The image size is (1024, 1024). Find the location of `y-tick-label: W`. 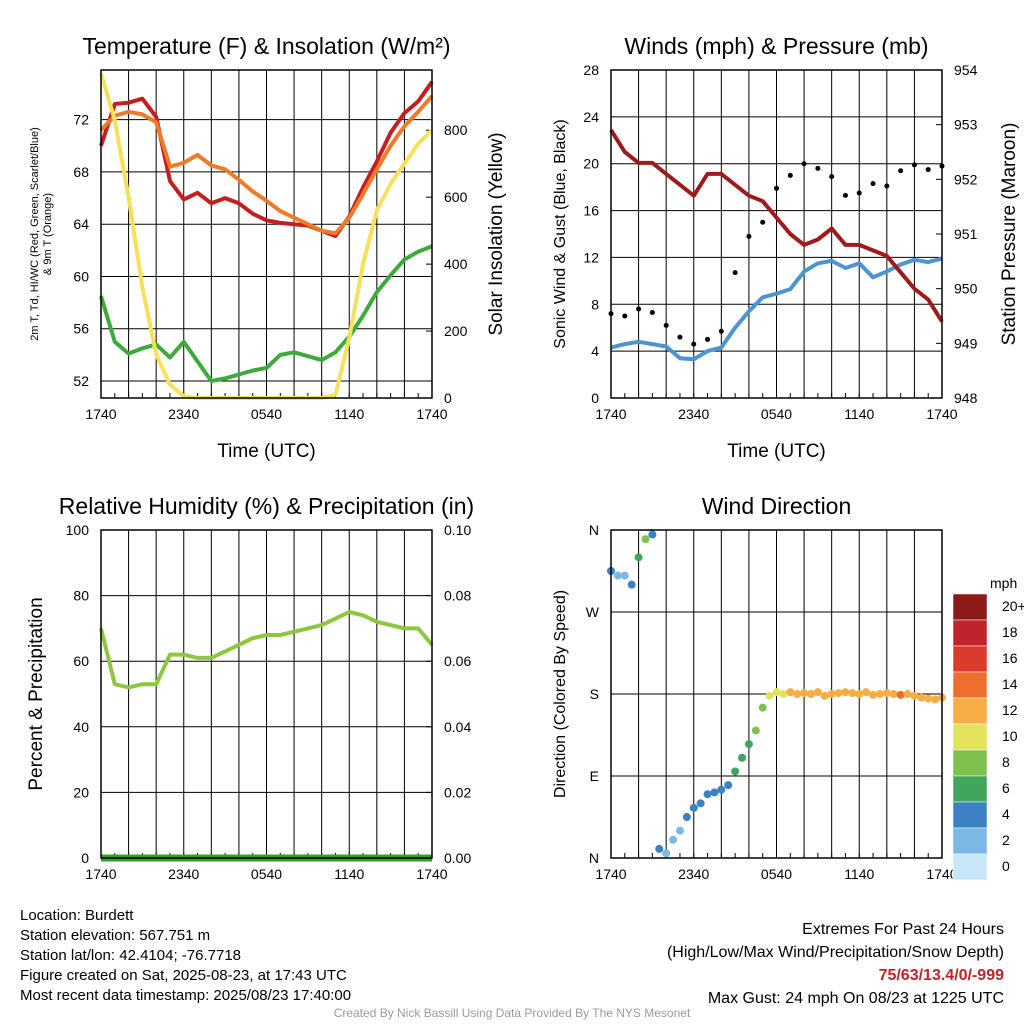

y-tick-label: W is located at coordinates (593, 612).